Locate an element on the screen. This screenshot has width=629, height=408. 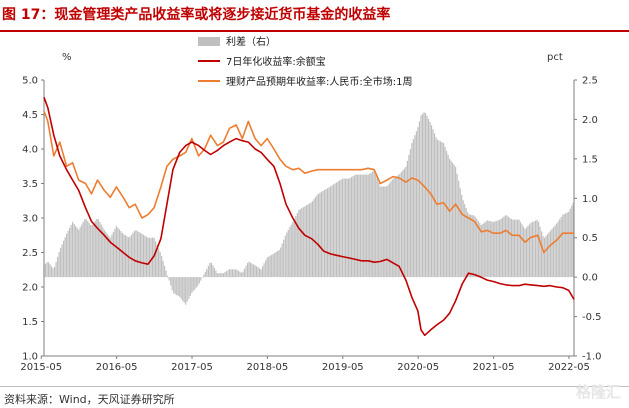
left-axis-unit: % is located at coordinates (67, 57).